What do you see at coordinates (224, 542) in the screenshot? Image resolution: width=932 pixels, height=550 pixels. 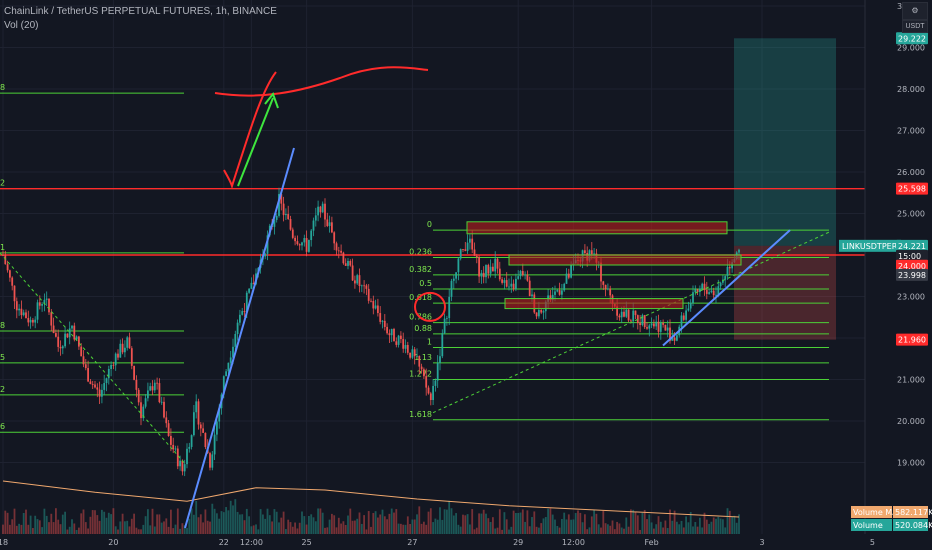 I see `time-tick-label: 22` at bounding box center [224, 542].